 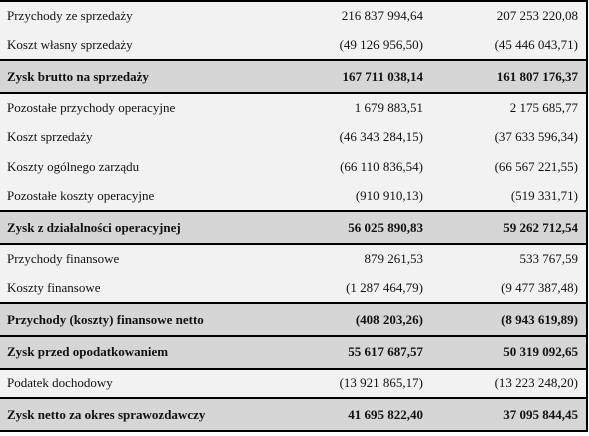 I want to click on row-label: Pozostałe przychody operacyjne, so click(x=91, y=108).